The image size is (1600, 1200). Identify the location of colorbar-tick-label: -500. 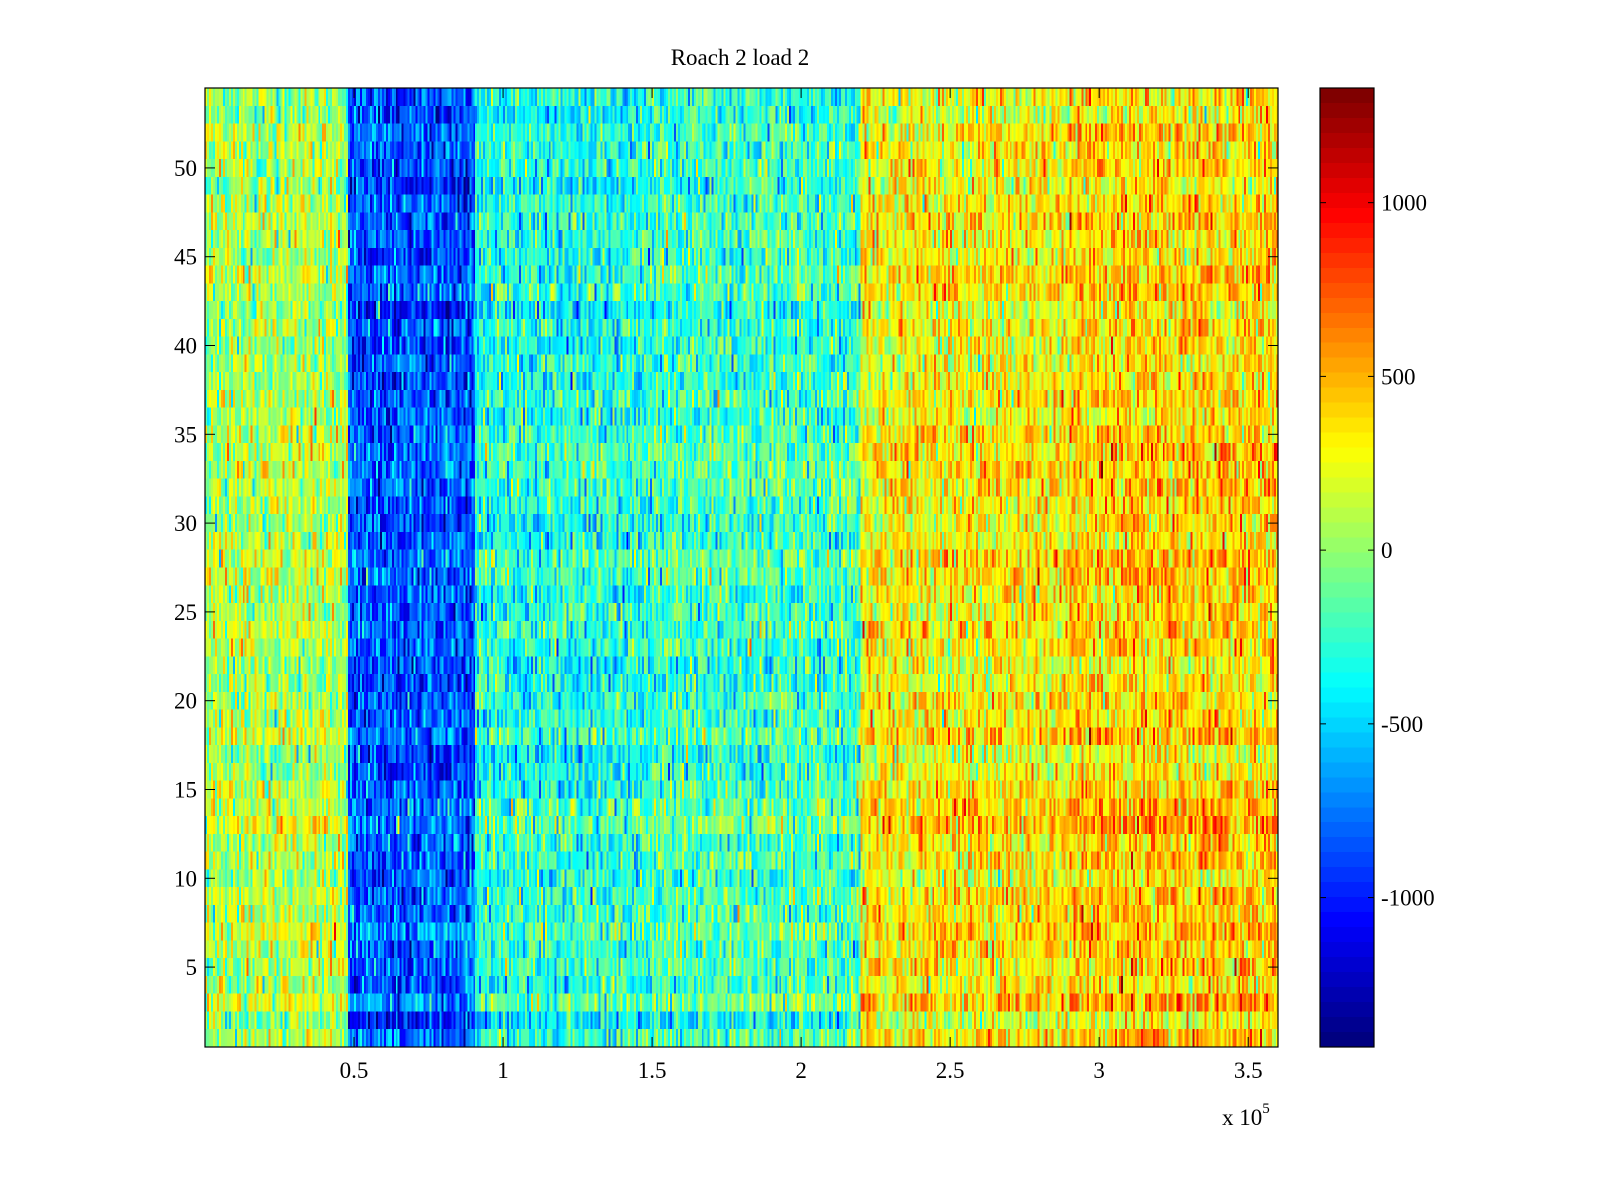
(1402, 724).